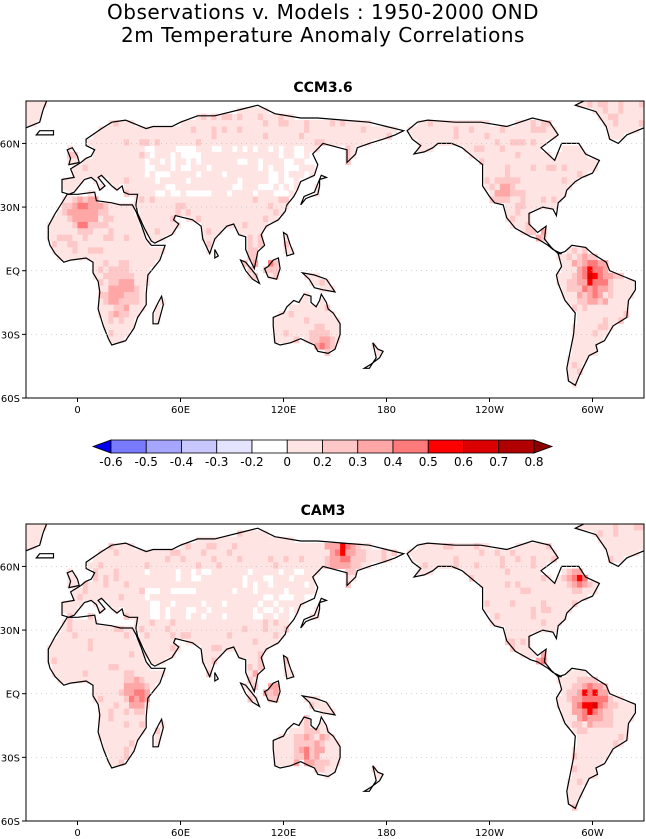  Describe the element at coordinates (373, 778) in the screenshot. I see `coastline-new-zealand` at that location.